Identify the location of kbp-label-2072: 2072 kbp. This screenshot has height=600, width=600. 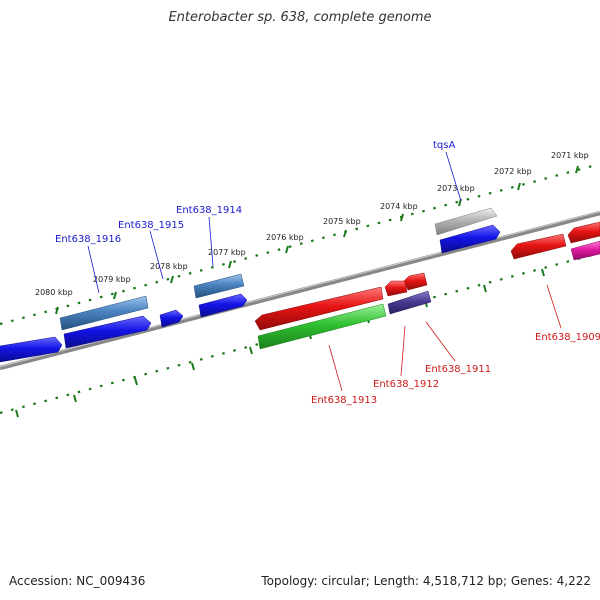
(513, 171).